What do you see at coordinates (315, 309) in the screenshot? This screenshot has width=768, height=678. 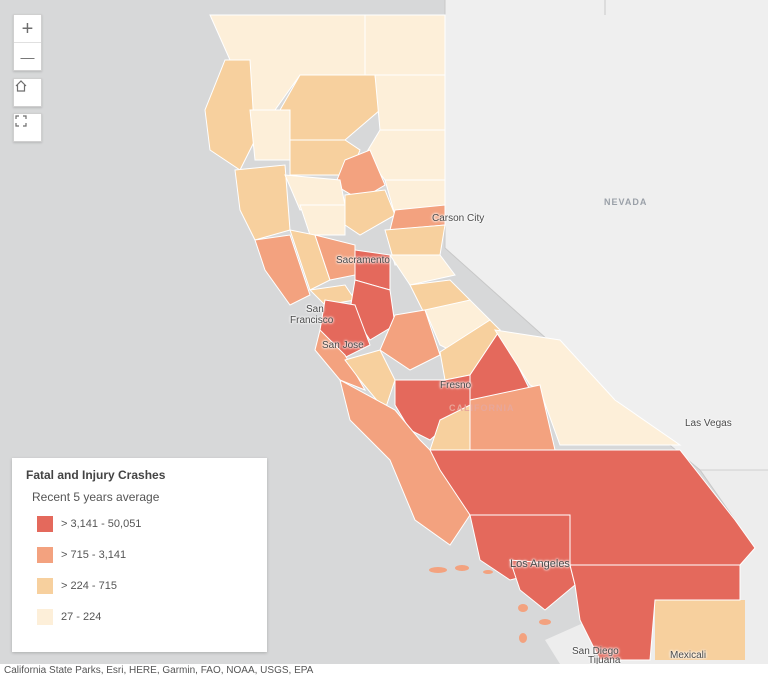 I see `city-label-san-francisco-1: San` at bounding box center [315, 309].